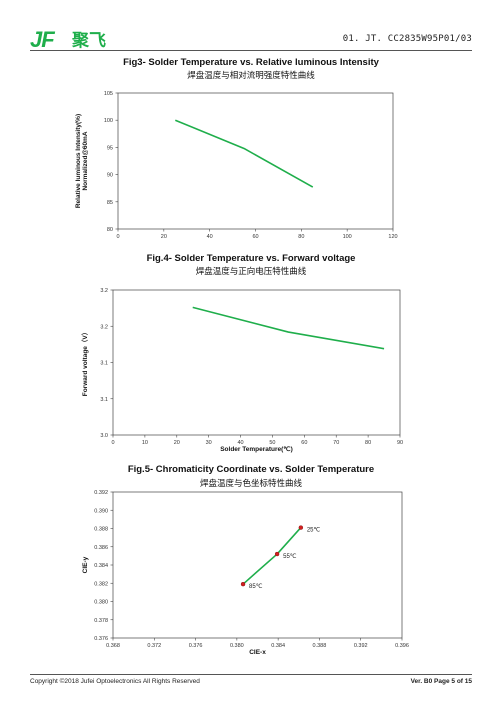 The image size is (502, 710). I want to click on y-tick-label: 0.384, so click(101, 566).